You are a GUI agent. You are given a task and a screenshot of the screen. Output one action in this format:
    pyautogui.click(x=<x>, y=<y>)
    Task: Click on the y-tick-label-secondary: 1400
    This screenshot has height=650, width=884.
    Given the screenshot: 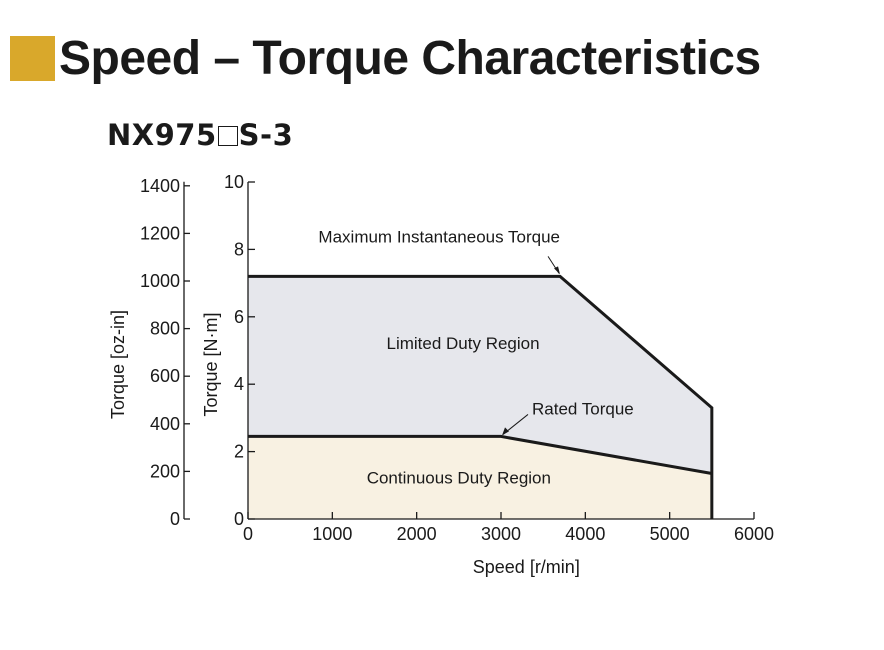 What is the action you would take?
    pyautogui.click(x=160, y=186)
    